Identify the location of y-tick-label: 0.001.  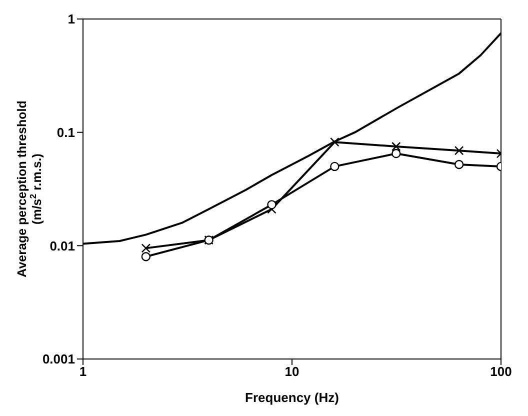
(58, 359).